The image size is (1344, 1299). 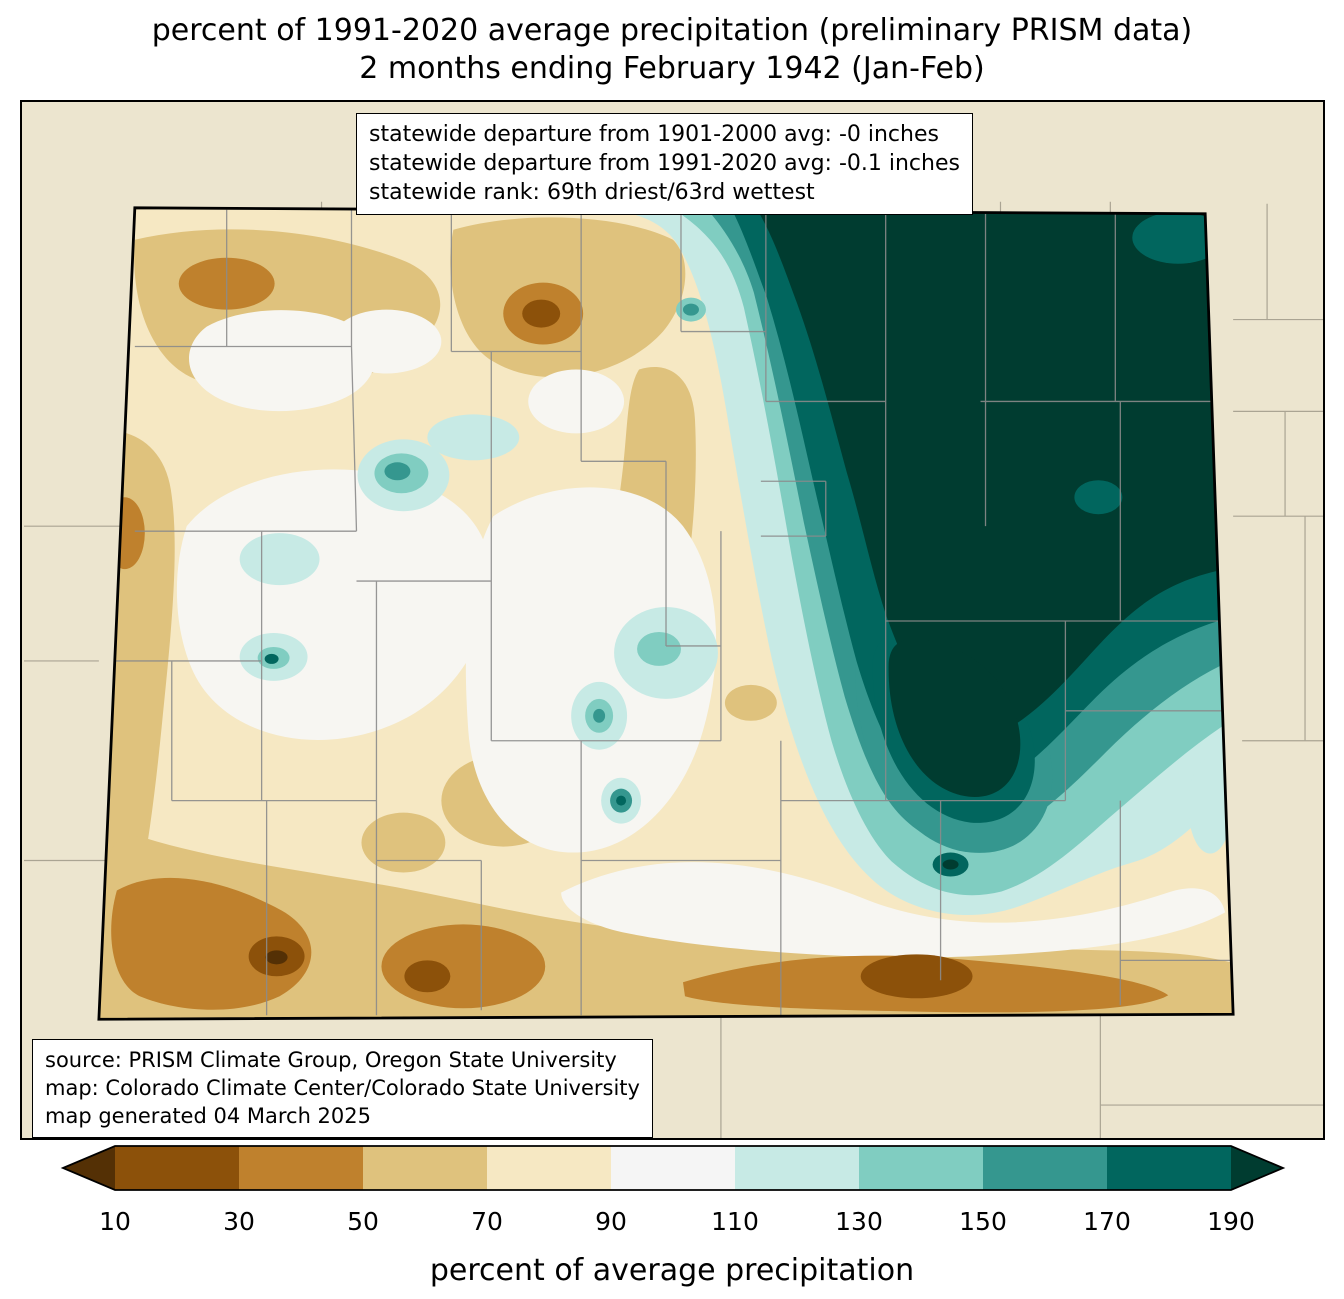 I want to click on contour-white-band, so click(x=893, y=910).